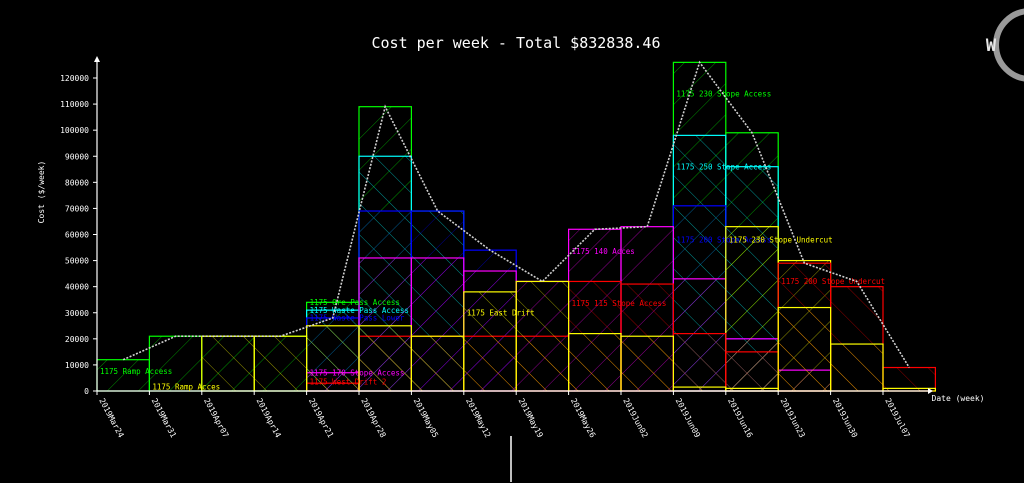  Describe the element at coordinates (530, 418) in the screenshot. I see `x-tick-label: 2019May19` at that location.